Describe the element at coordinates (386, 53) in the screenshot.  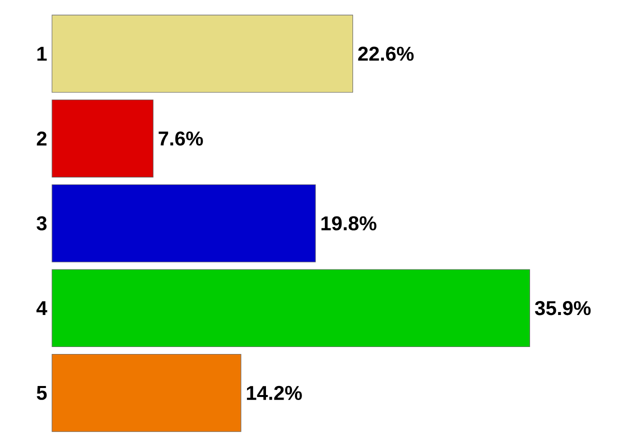
I see `data-label: 22.6%` at that location.